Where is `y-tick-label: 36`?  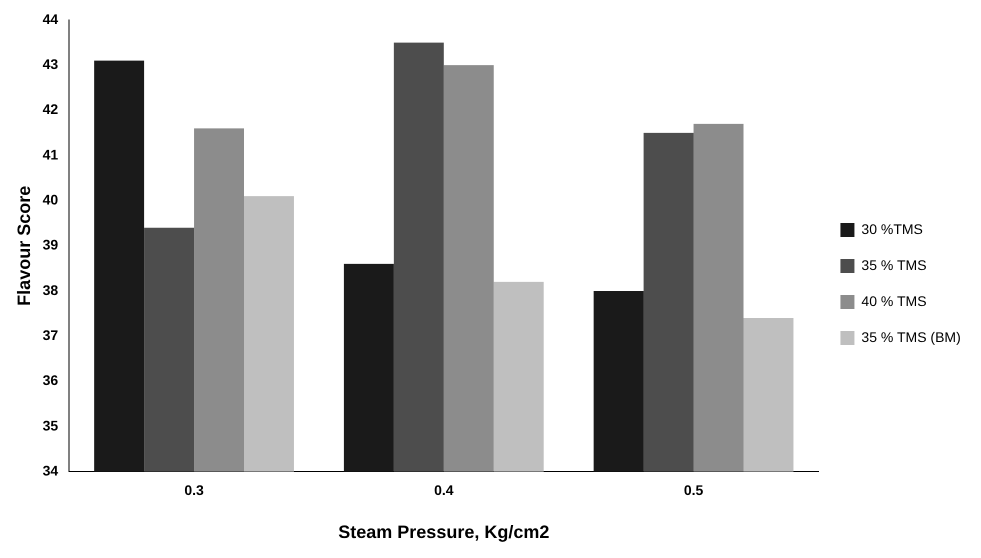
y-tick-label: 36 is located at coordinates (50, 380).